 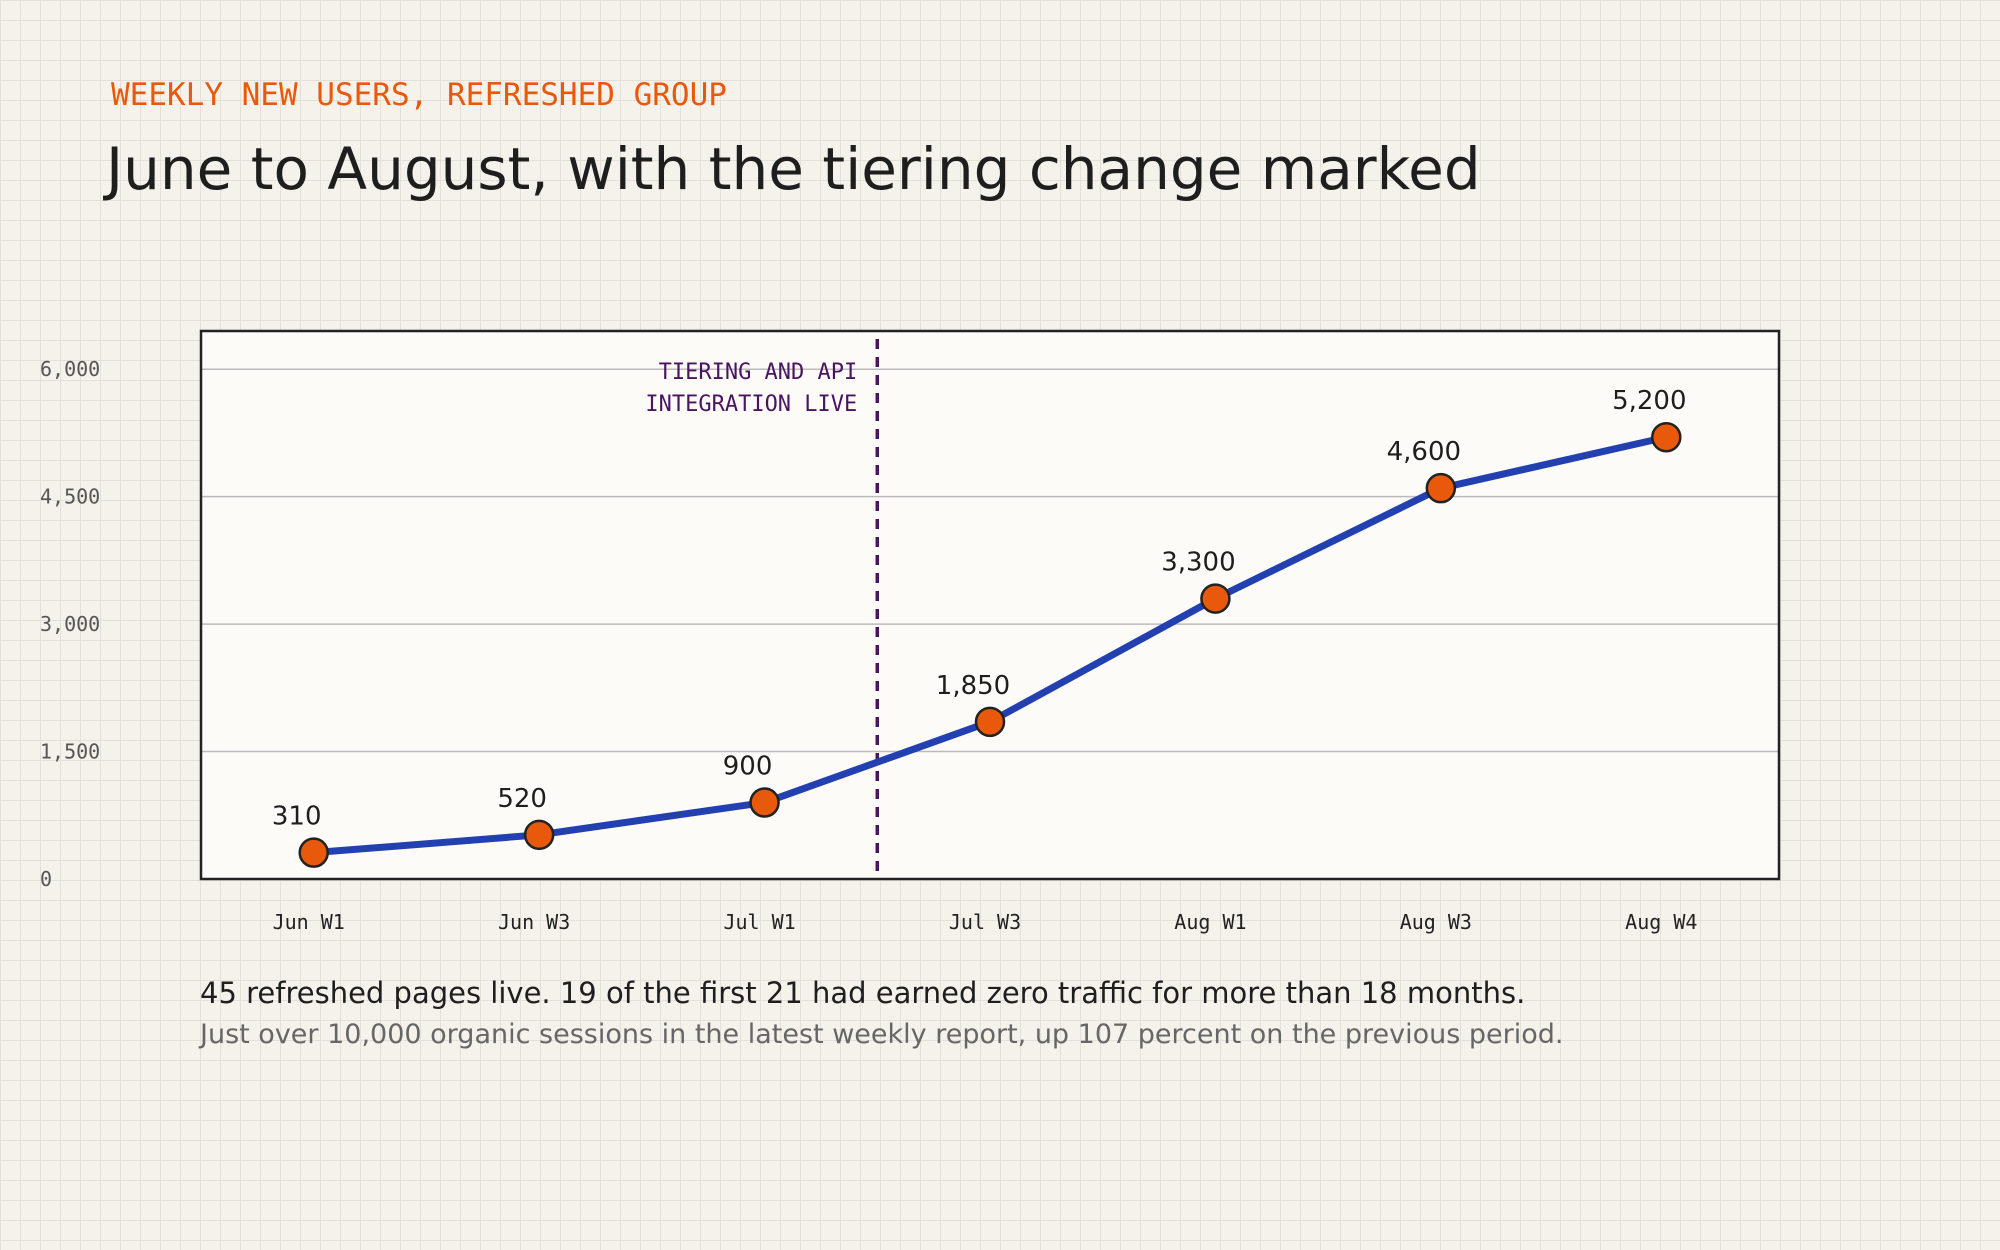 What do you see at coordinates (70, 752) in the screenshot?
I see `y-tick-label: 1,500` at bounding box center [70, 752].